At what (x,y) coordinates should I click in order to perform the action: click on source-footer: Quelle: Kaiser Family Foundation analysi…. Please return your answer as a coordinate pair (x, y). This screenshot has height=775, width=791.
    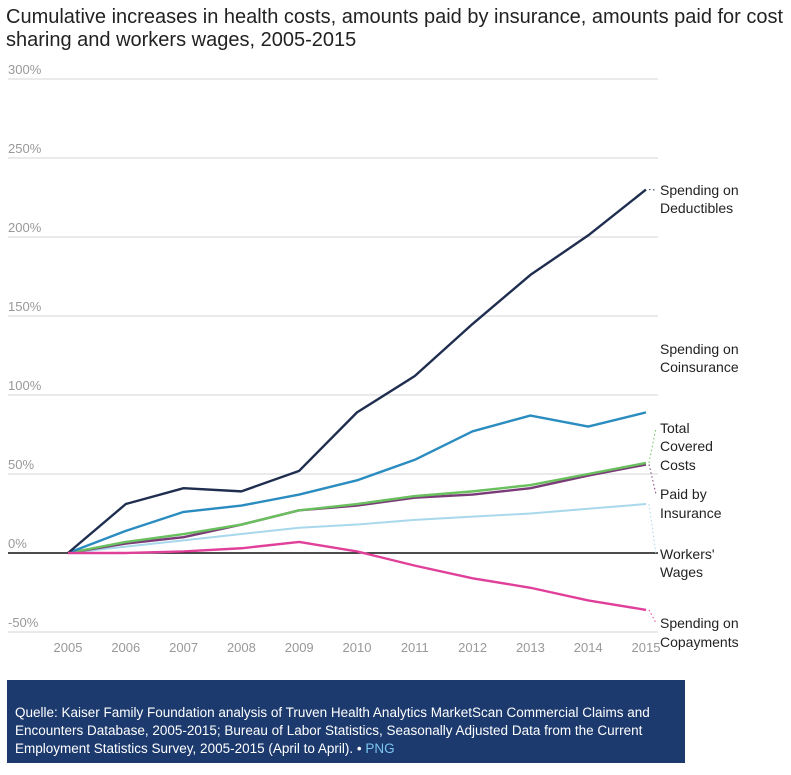
    Looking at the image, I should click on (346, 721).